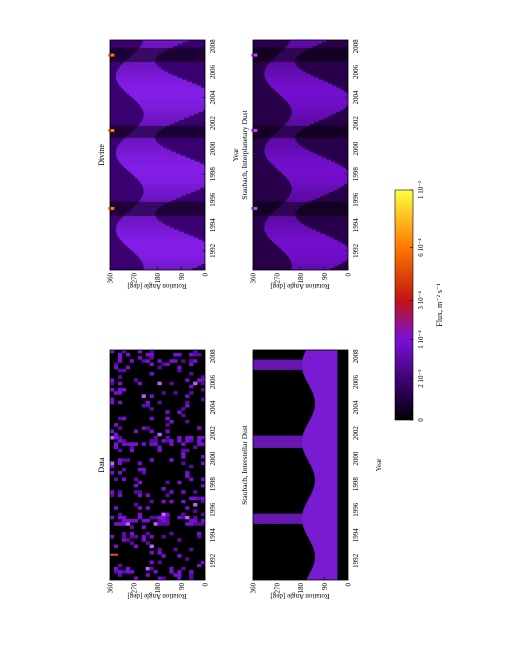 The width and height of the screenshot is (510, 660). I want to click on heatmap-stripe, so click(114, 554).